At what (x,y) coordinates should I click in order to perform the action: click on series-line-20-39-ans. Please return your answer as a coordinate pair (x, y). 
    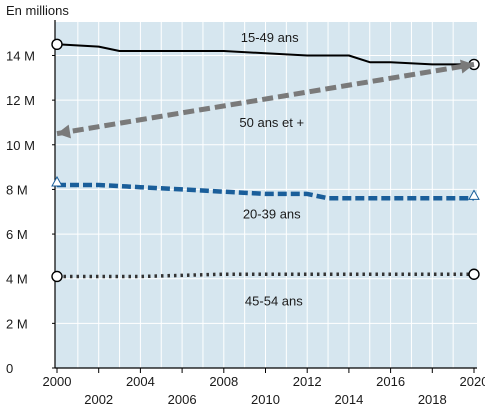
    Looking at the image, I should click on (265, 191).